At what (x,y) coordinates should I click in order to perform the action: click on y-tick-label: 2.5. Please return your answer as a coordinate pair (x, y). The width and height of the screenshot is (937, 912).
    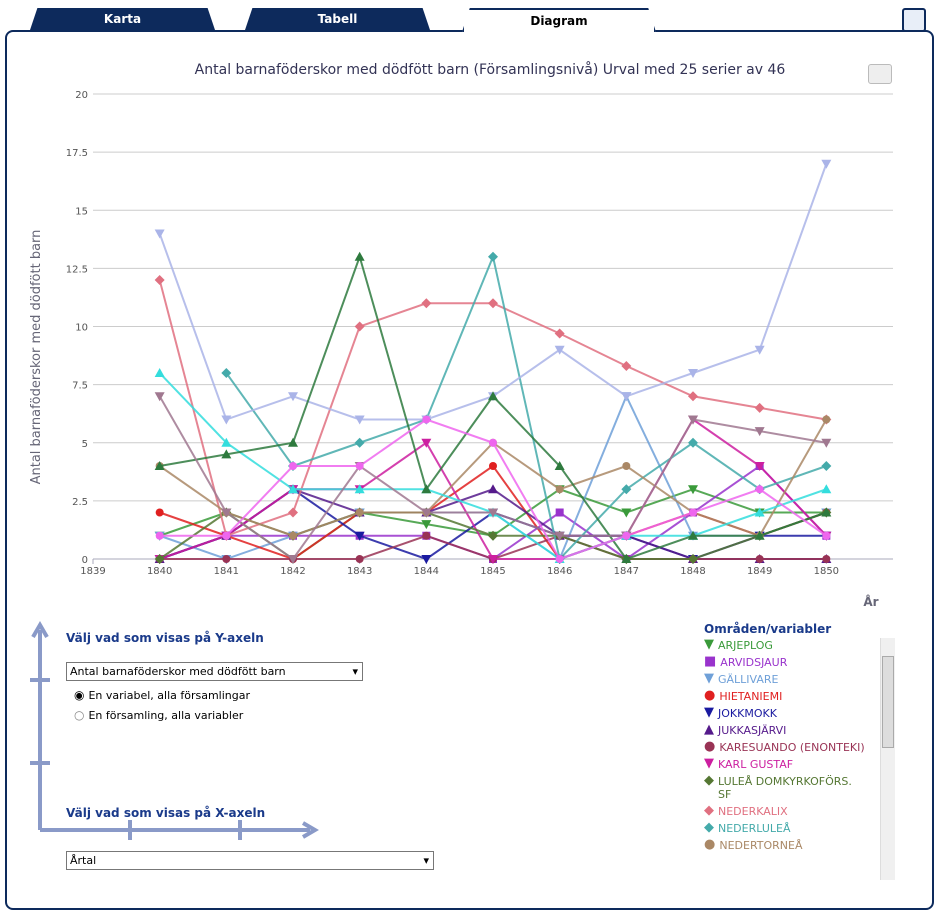
    Looking at the image, I should click on (80, 502).